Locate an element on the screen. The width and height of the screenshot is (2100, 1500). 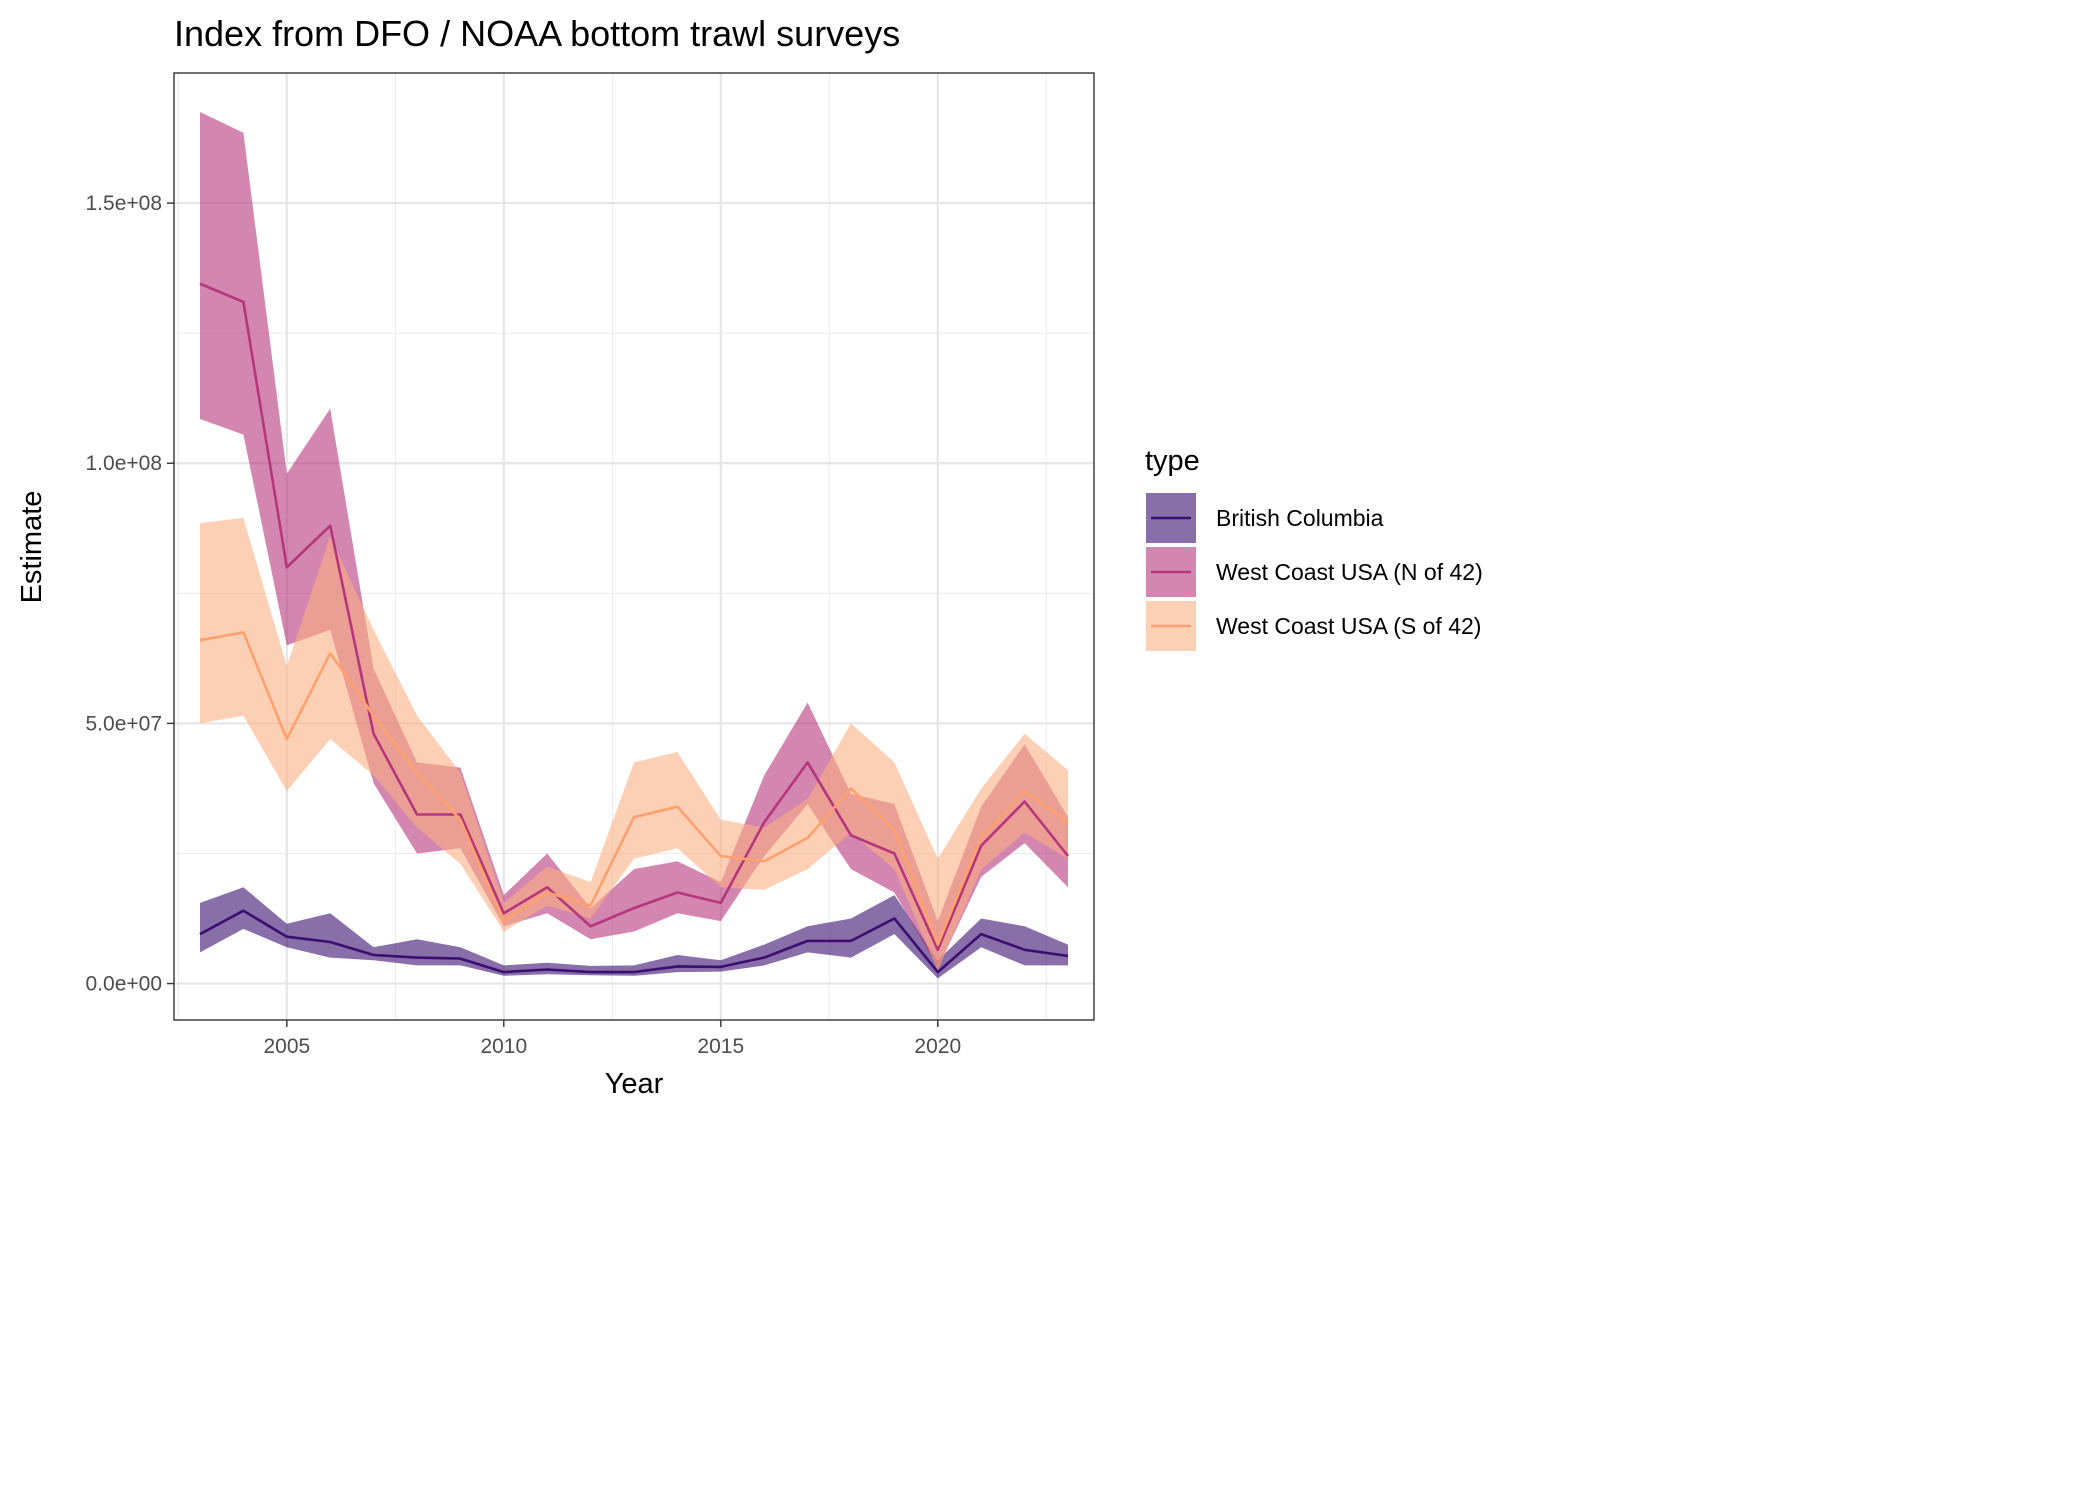
y-axis-title: Estimate is located at coordinates (32, 547).